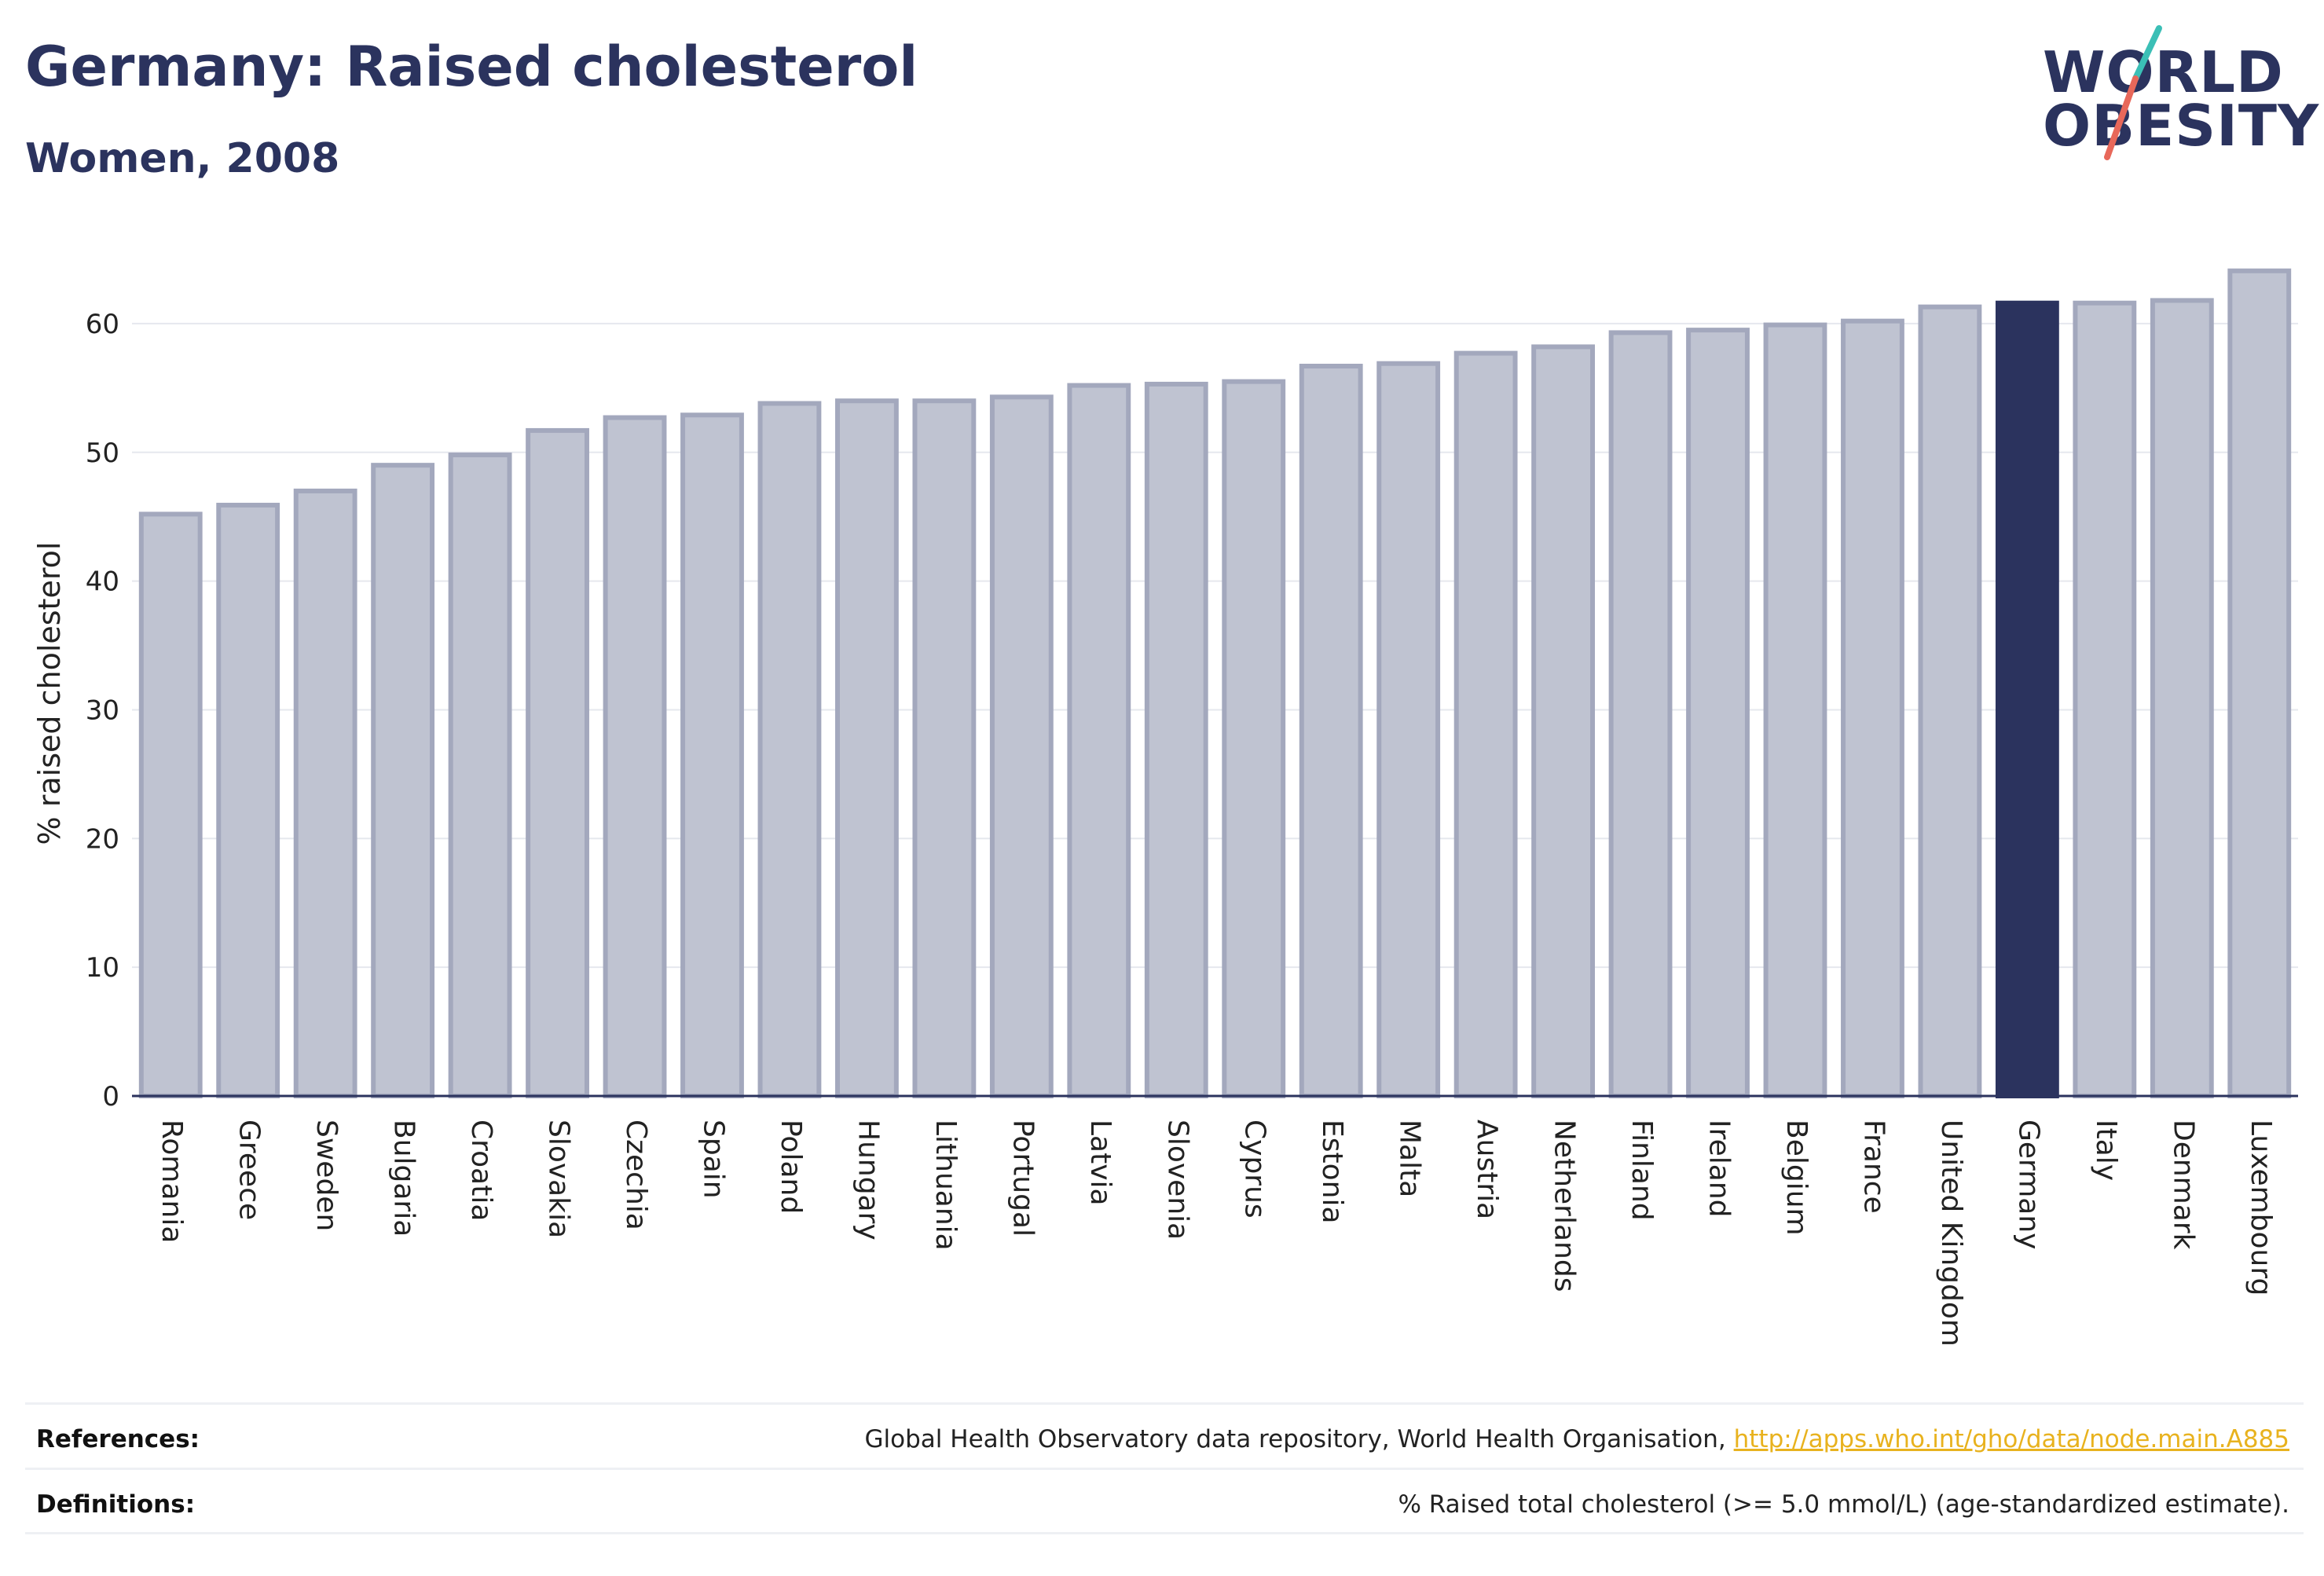 This screenshot has width=2324, height=1576. Describe the element at coordinates (2181, 126) in the screenshot. I see `logo-line-2: OBESITY` at that location.